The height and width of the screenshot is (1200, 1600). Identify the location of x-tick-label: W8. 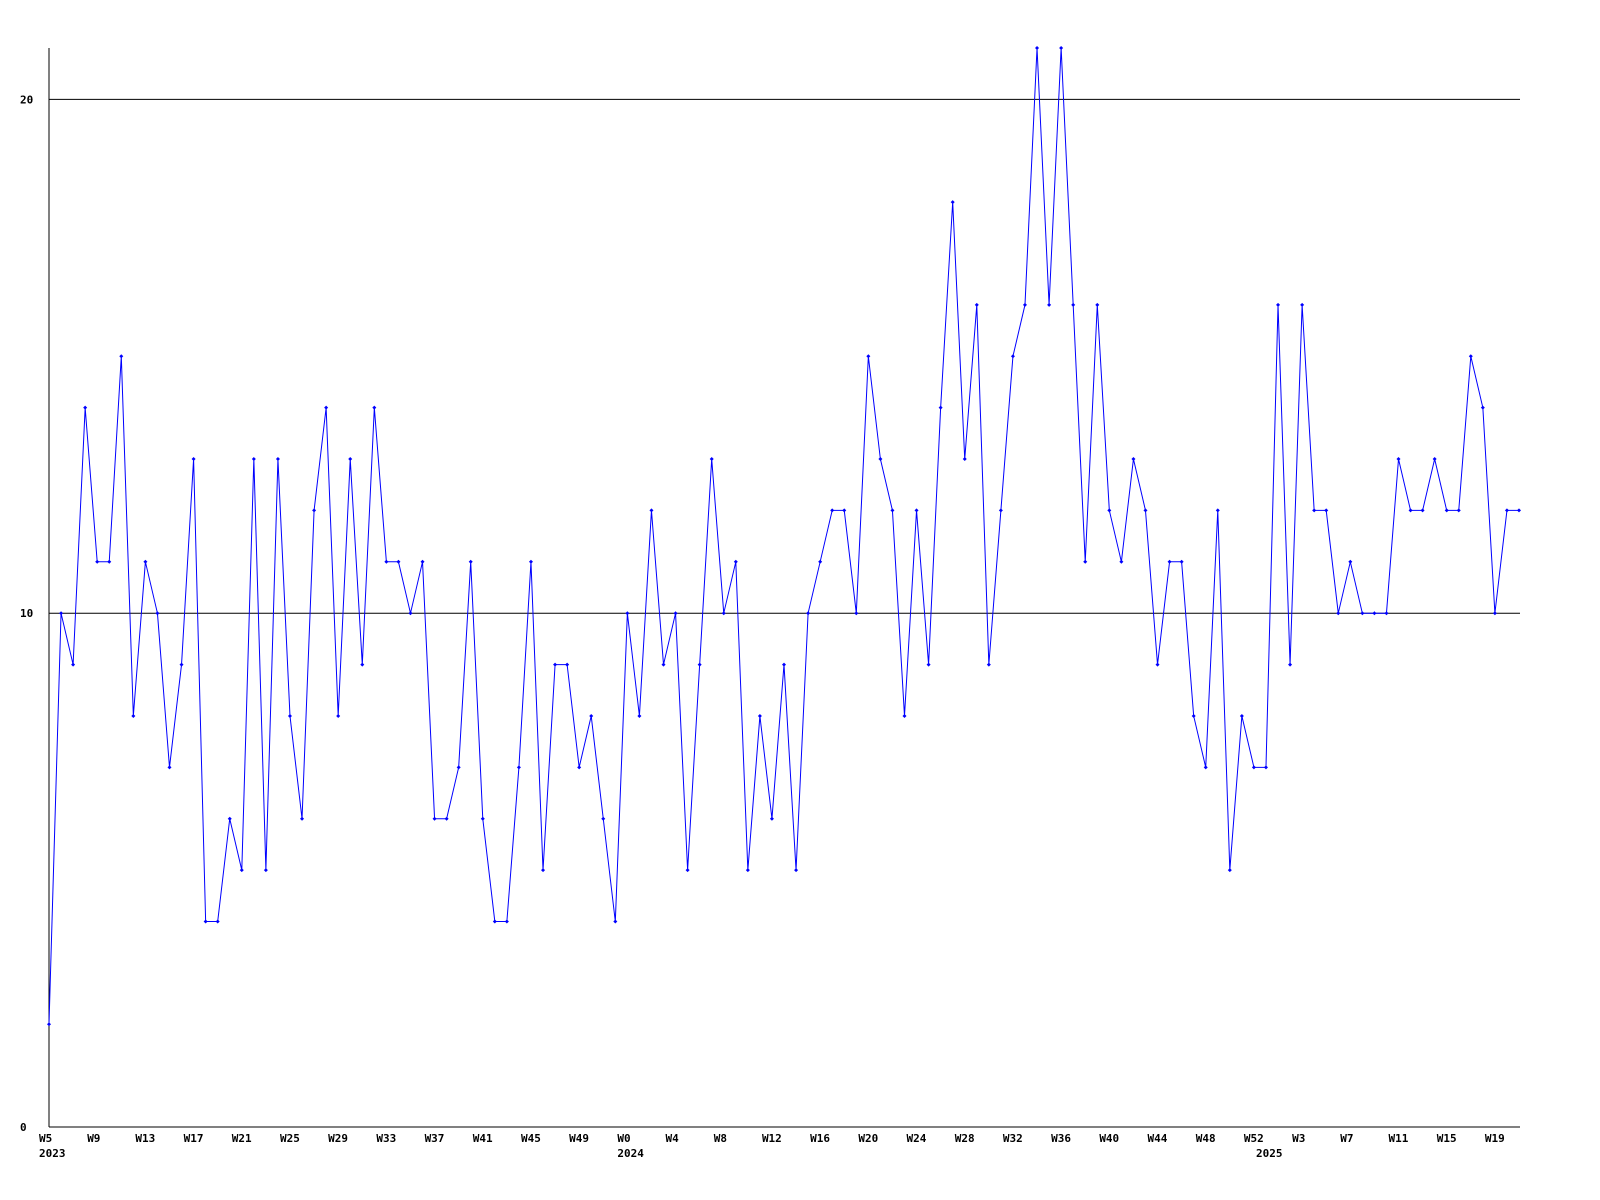
(720, 1138).